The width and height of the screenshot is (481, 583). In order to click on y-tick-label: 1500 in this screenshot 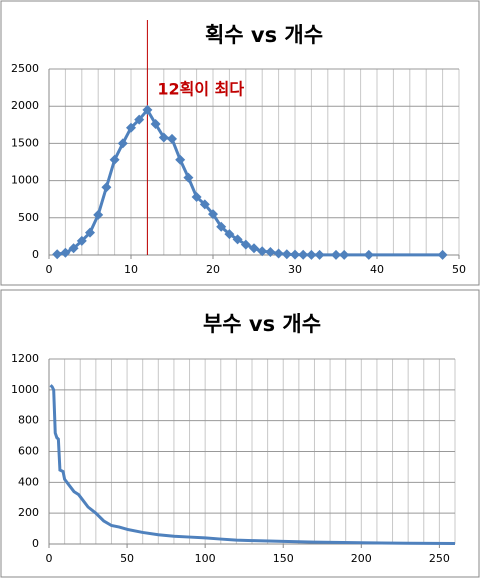, I will do `click(25, 142)`.